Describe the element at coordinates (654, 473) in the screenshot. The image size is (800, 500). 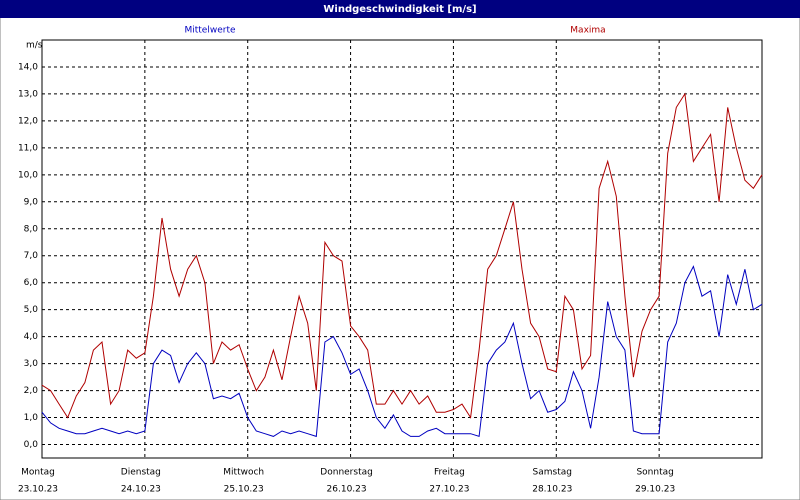
I see `x-tick-label: Sonntag` at that location.